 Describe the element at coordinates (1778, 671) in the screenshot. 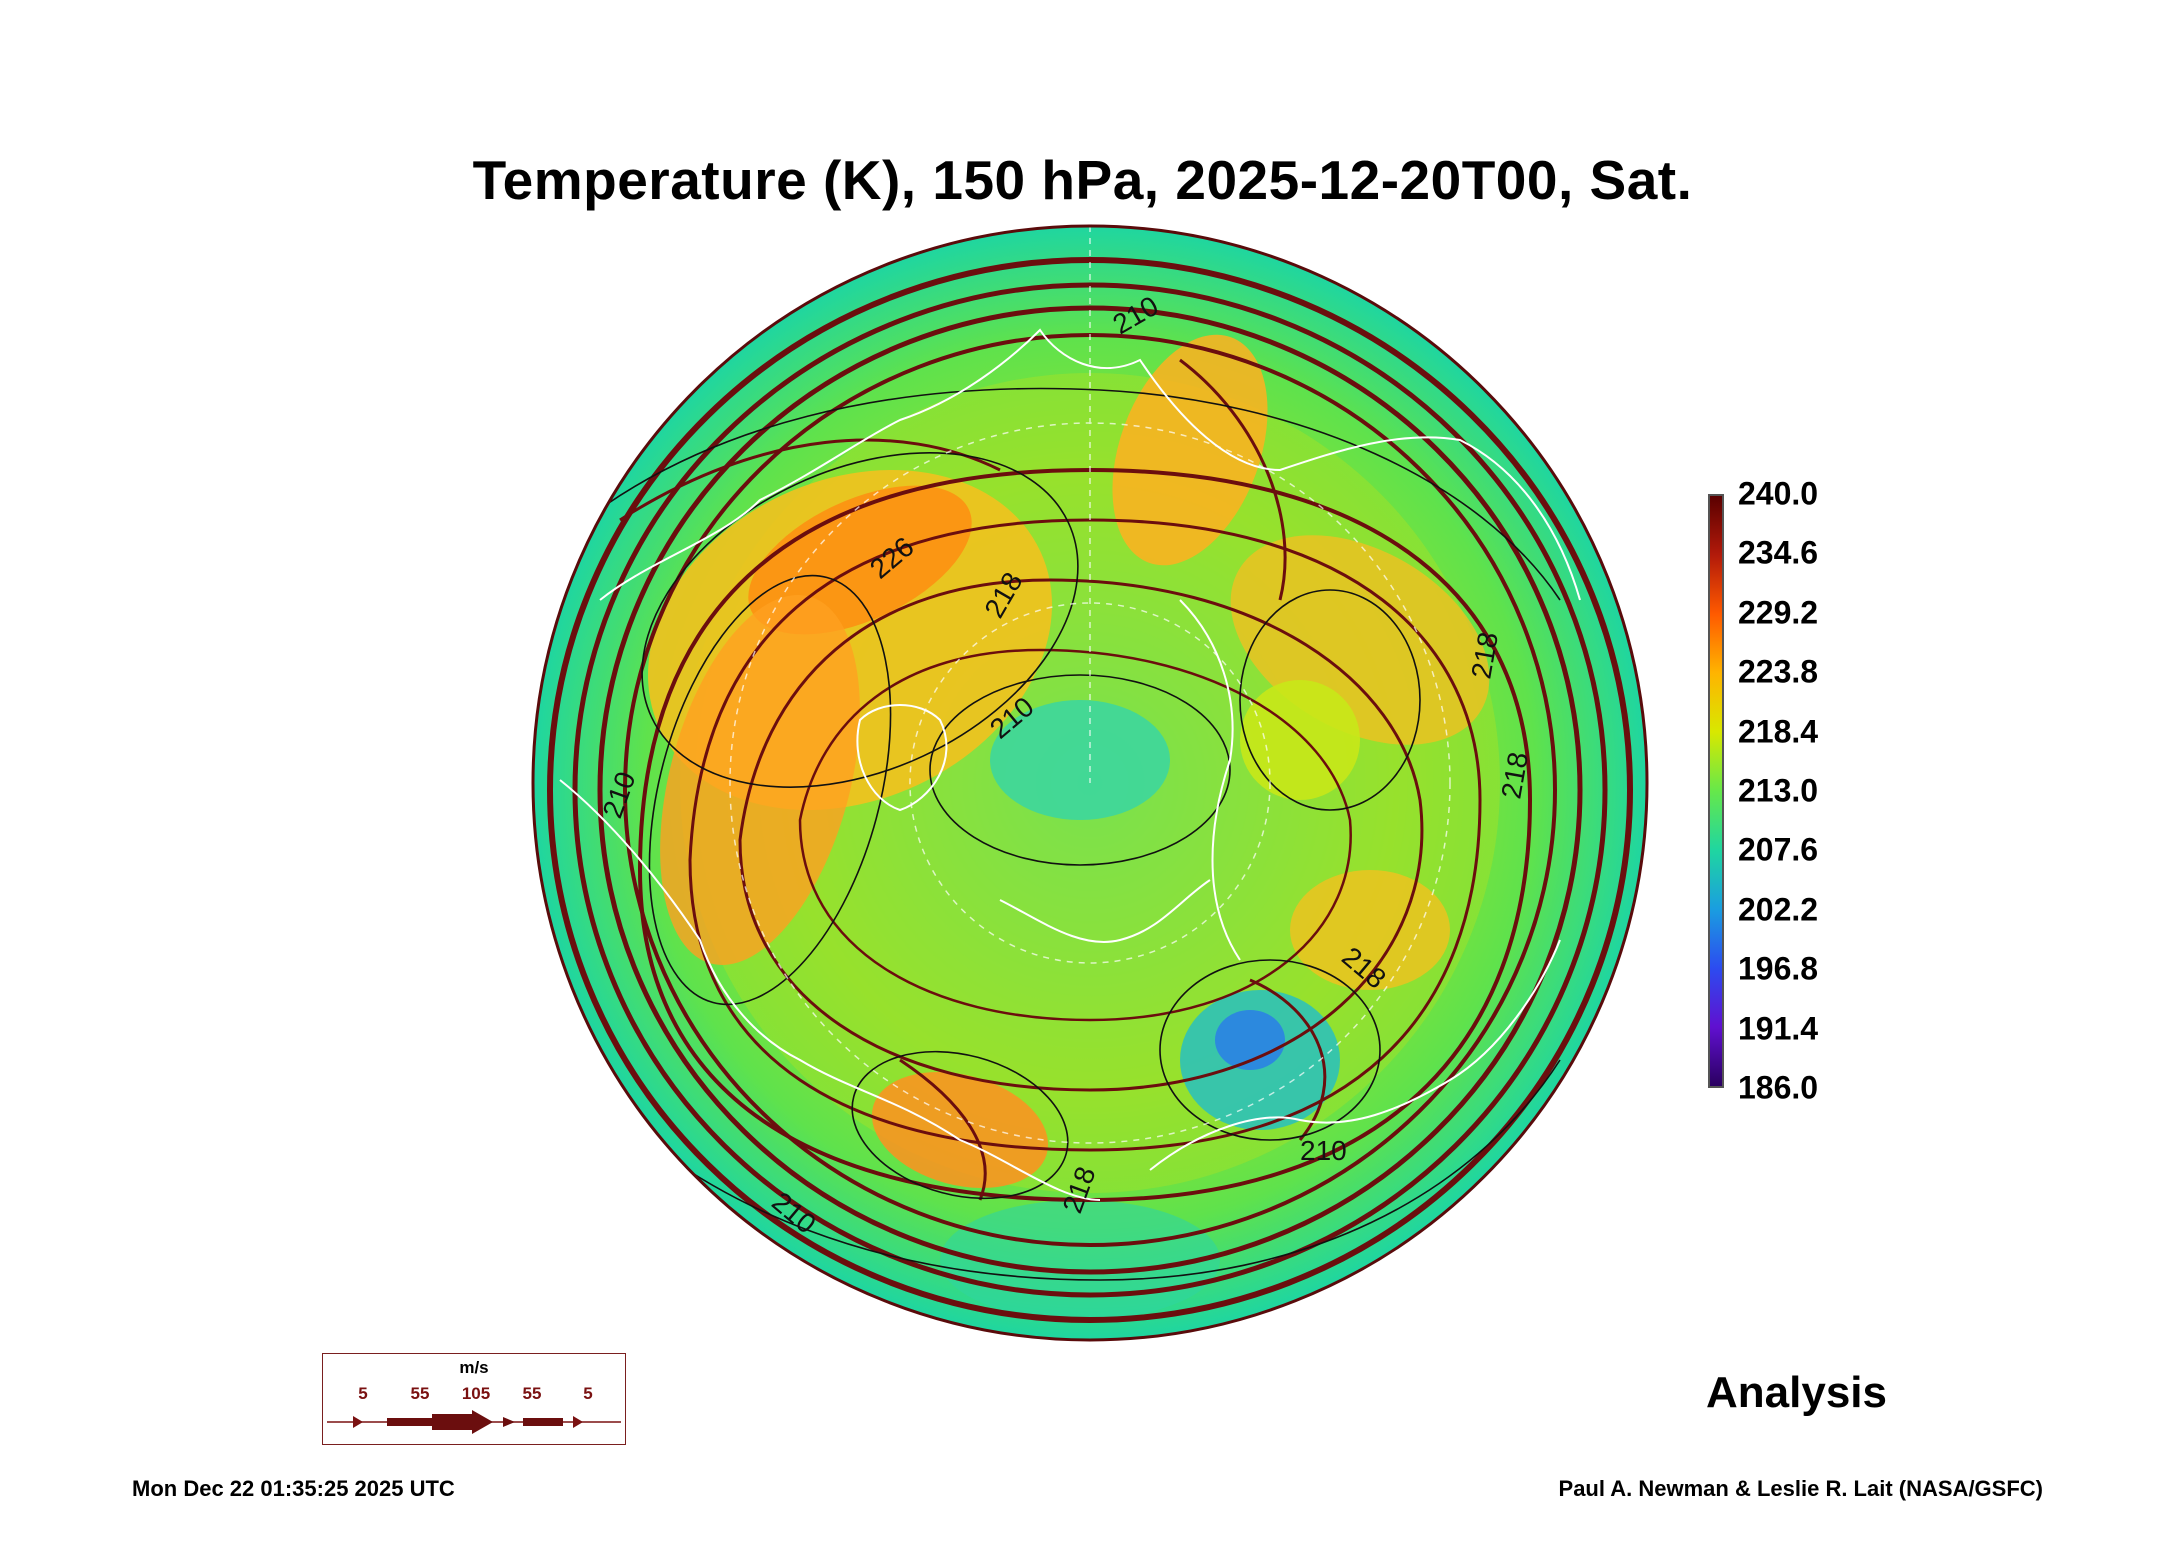

I see `colorbar-tick: 223.8` at that location.